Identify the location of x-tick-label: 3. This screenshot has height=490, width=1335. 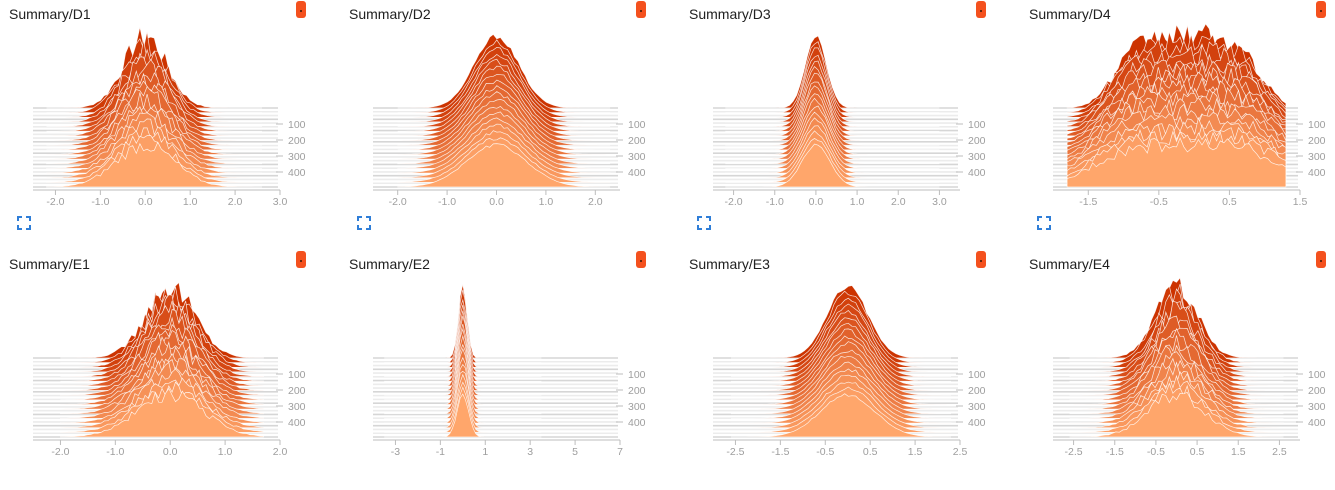
(530, 452).